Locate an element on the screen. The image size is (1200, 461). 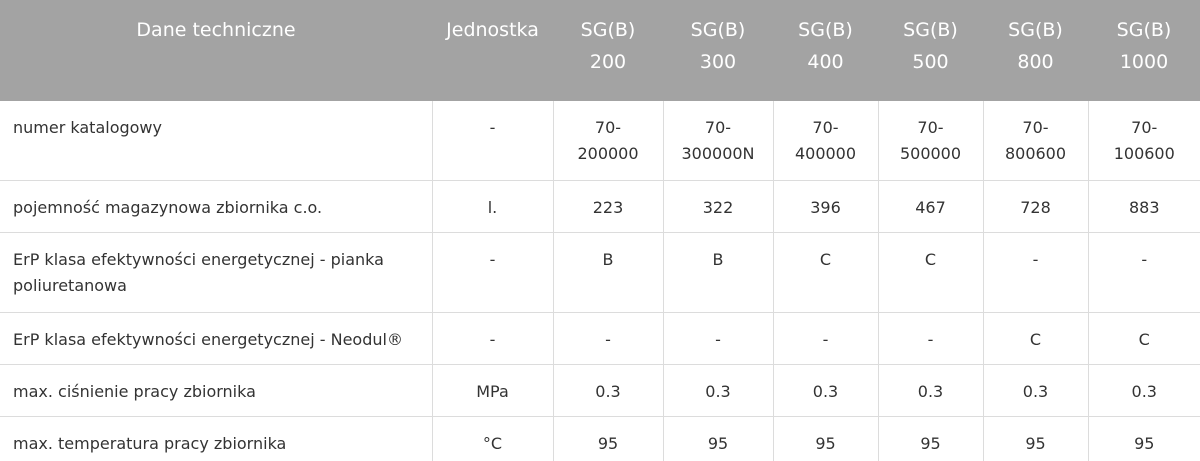
table-cell: 223 is located at coordinates (608, 206).